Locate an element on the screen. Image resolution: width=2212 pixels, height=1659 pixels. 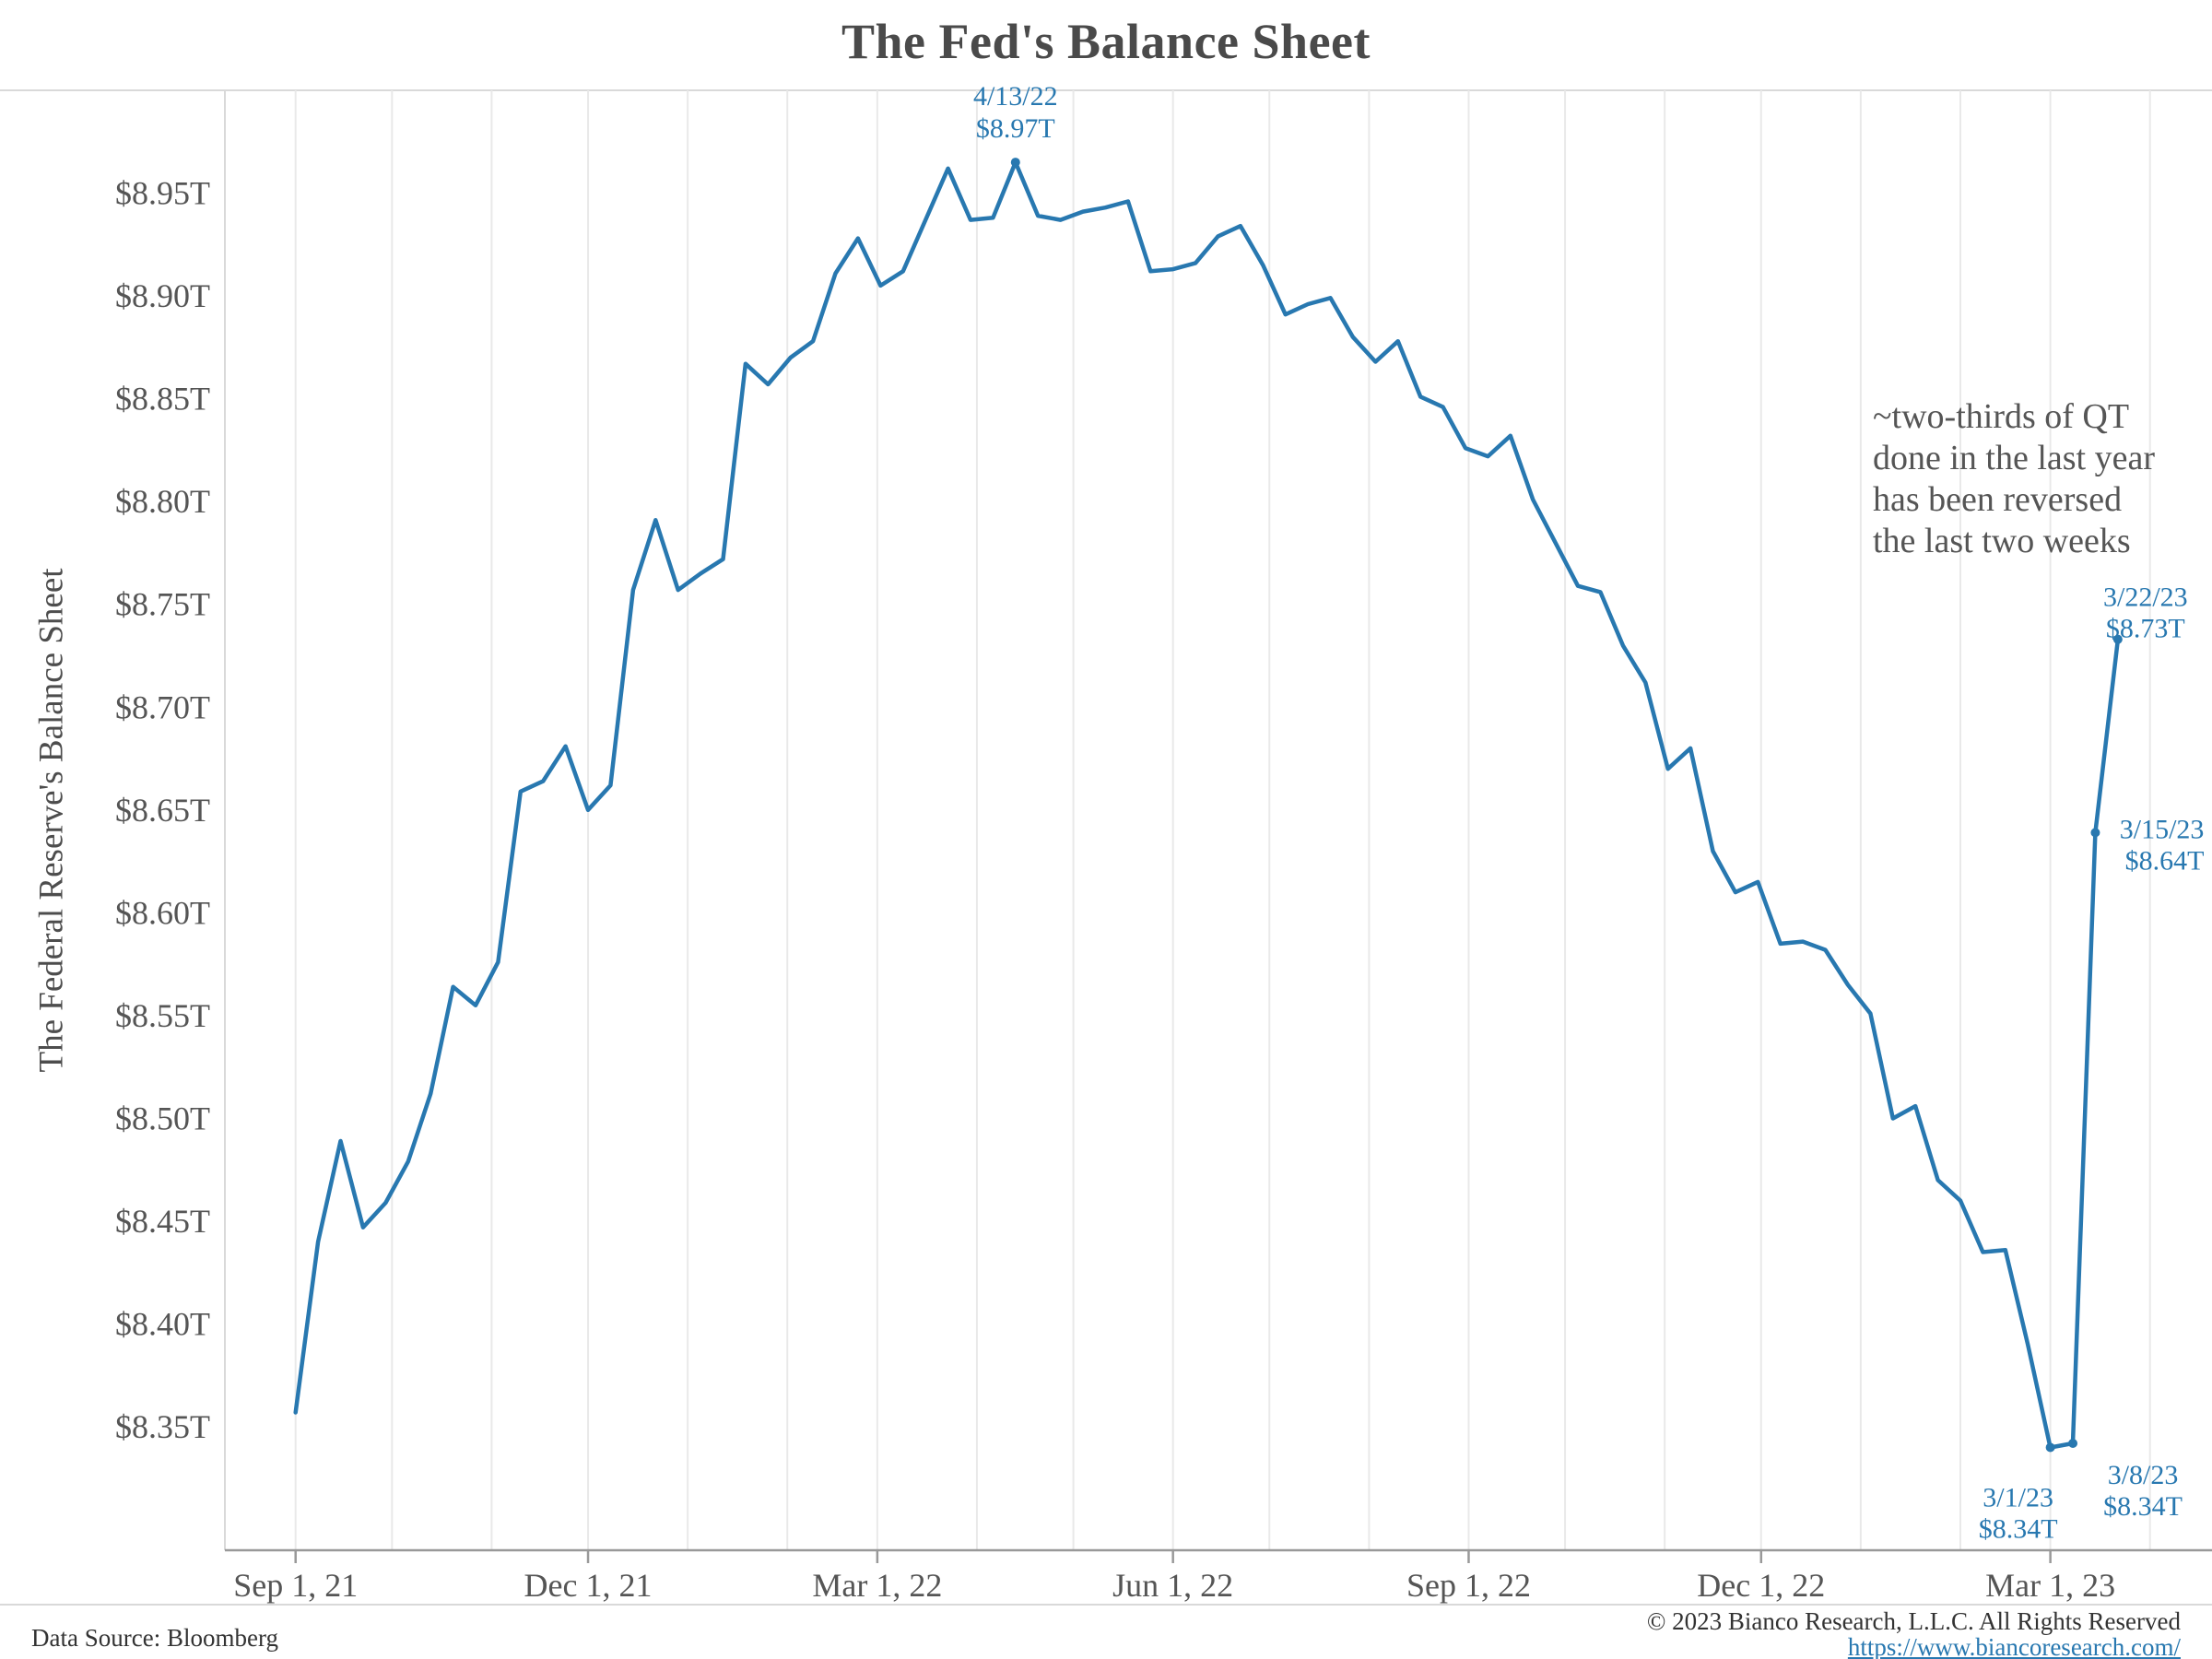
y-tick-label: $8.95T is located at coordinates (162, 193).